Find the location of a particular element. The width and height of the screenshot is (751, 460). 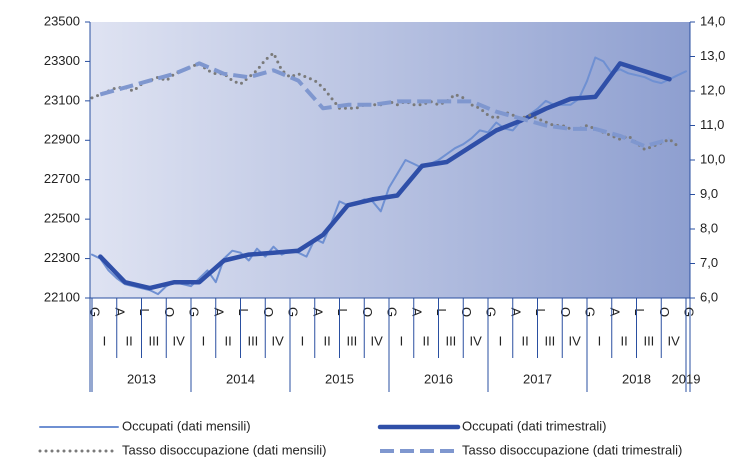

legend-label: Occupati (dati mensili) is located at coordinates (186, 425).